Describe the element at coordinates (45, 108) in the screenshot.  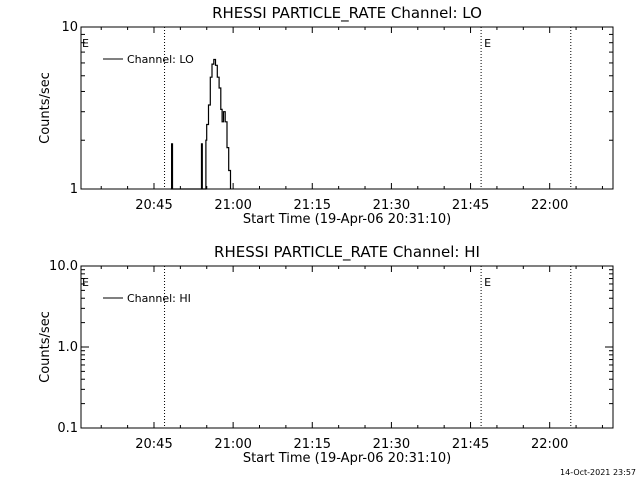
I see `lo-y-axis-label: Counts/sec` at that location.